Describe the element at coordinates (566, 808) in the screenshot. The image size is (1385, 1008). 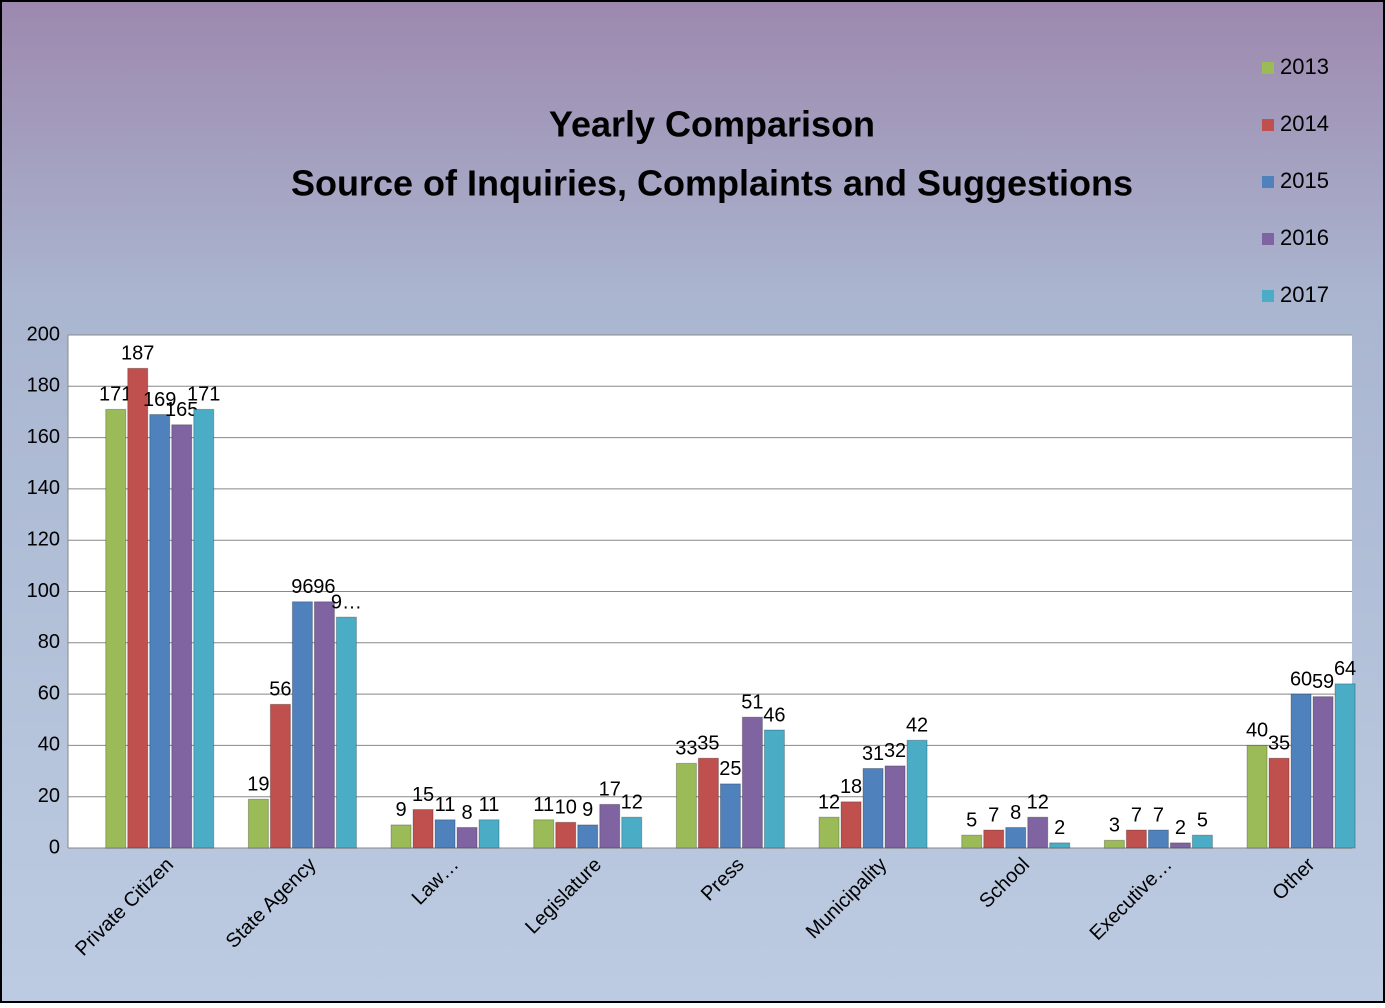
I see `data-label: 10` at that location.